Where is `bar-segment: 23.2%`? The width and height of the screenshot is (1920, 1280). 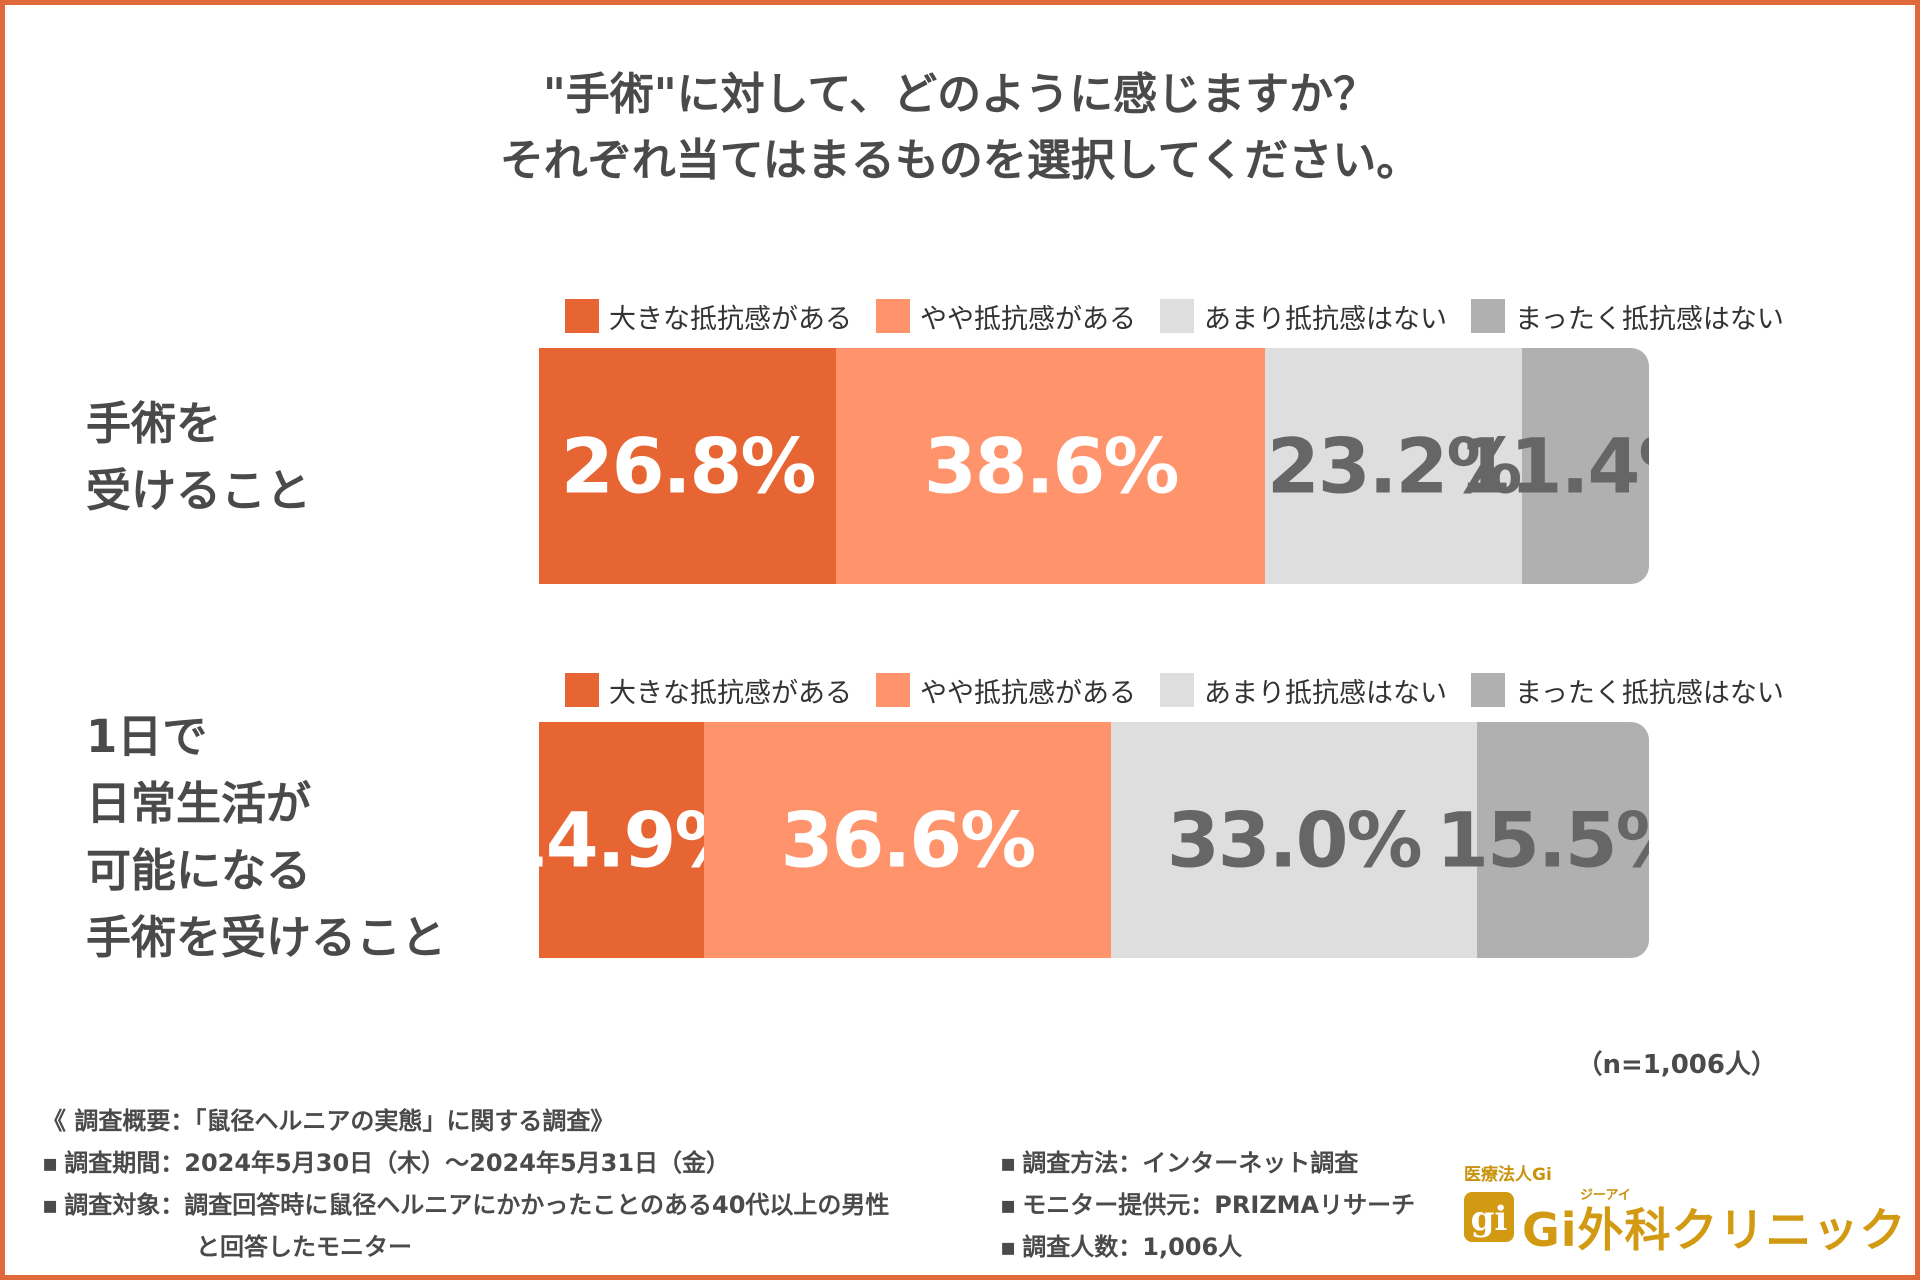 bar-segment: 23.2% is located at coordinates (1393, 466).